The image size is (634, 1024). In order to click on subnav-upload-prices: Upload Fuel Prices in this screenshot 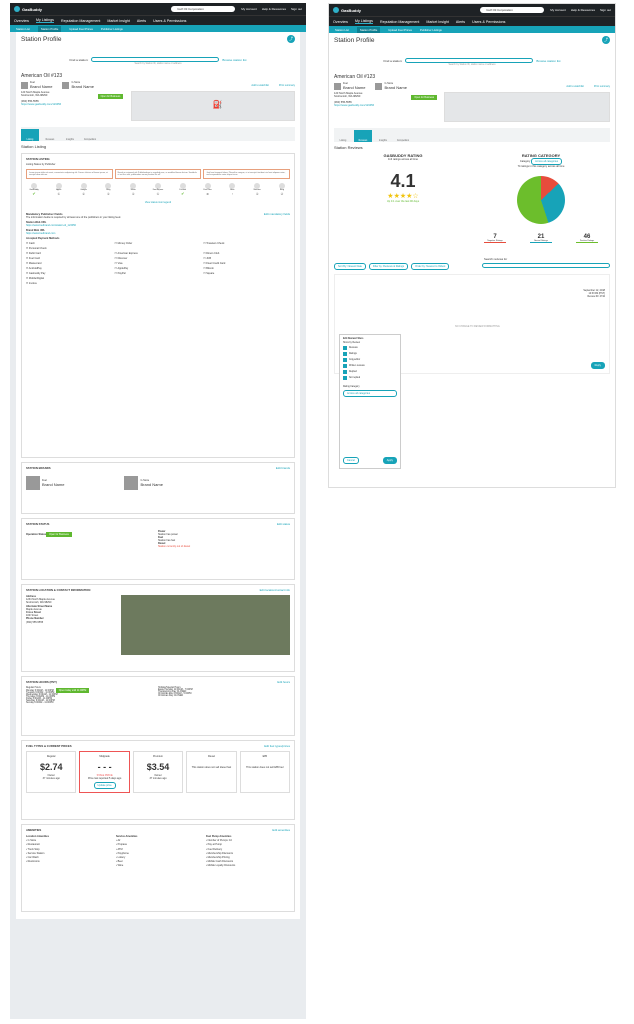, I will do `click(81, 28)`.